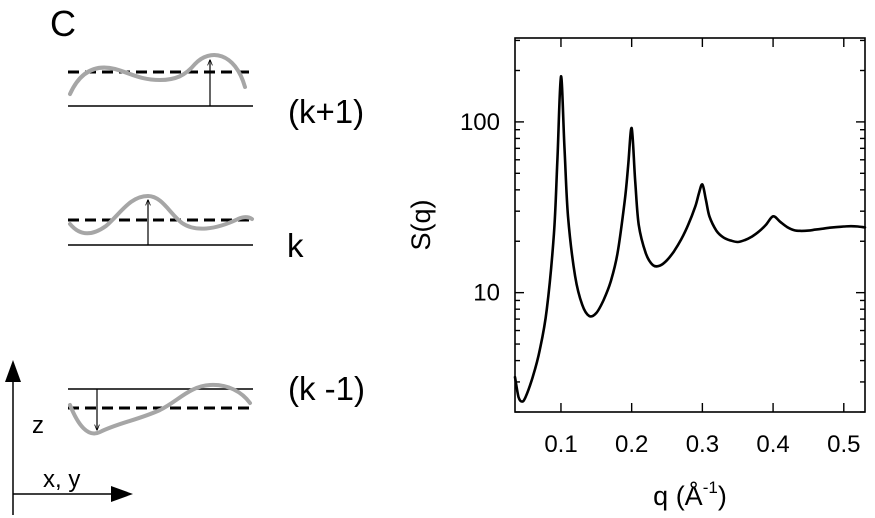  Describe the element at coordinates (295, 245) in the screenshot. I see `layer-label-k: k` at that location.